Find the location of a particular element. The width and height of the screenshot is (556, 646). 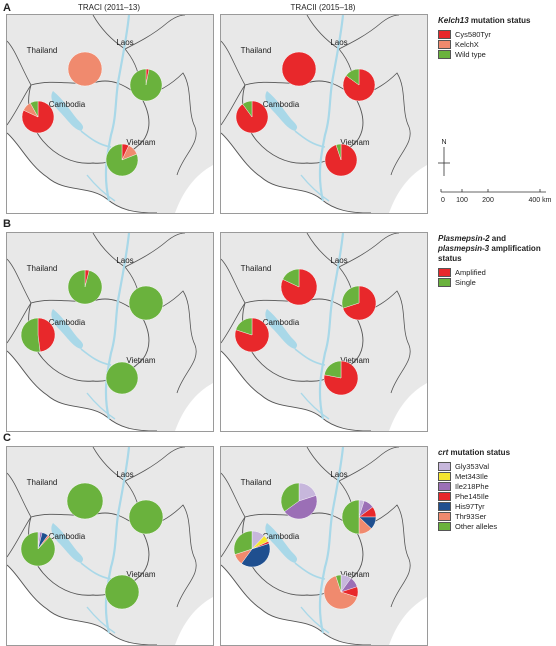

compass-and-scale: N 0 100 200 400 km is located at coordinates (495, 171).